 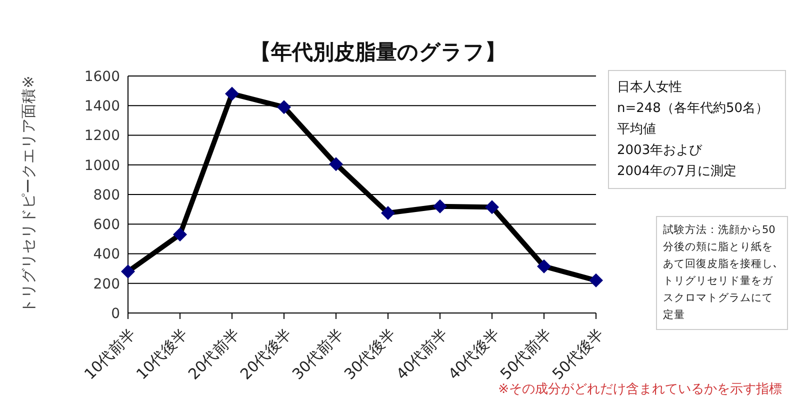 I want to click on y-tick-label: 400, so click(x=106, y=254).